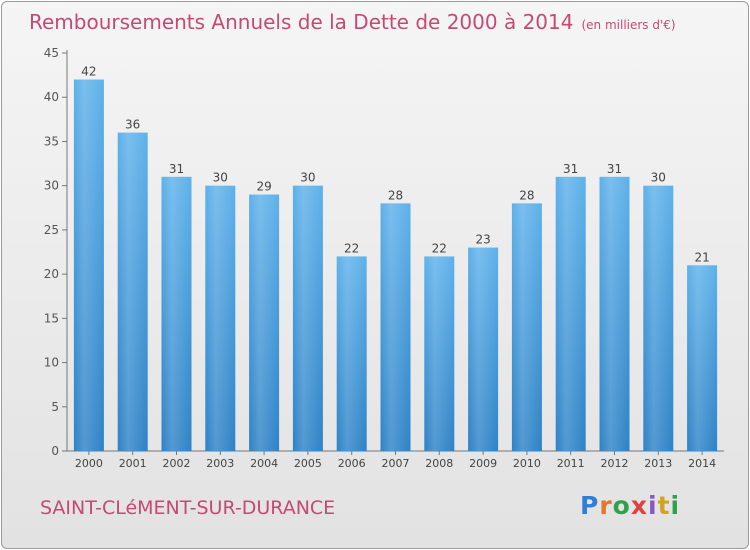 Image resolution: width=750 pixels, height=550 pixels. What do you see at coordinates (177, 463) in the screenshot?
I see `x-tick-label: 2002` at bounding box center [177, 463].